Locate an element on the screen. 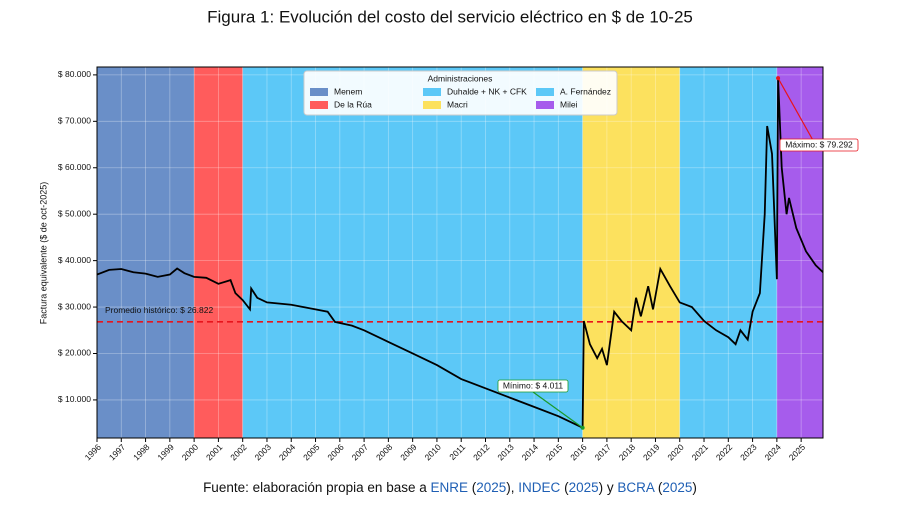  legend-label: Macri is located at coordinates (457, 104).